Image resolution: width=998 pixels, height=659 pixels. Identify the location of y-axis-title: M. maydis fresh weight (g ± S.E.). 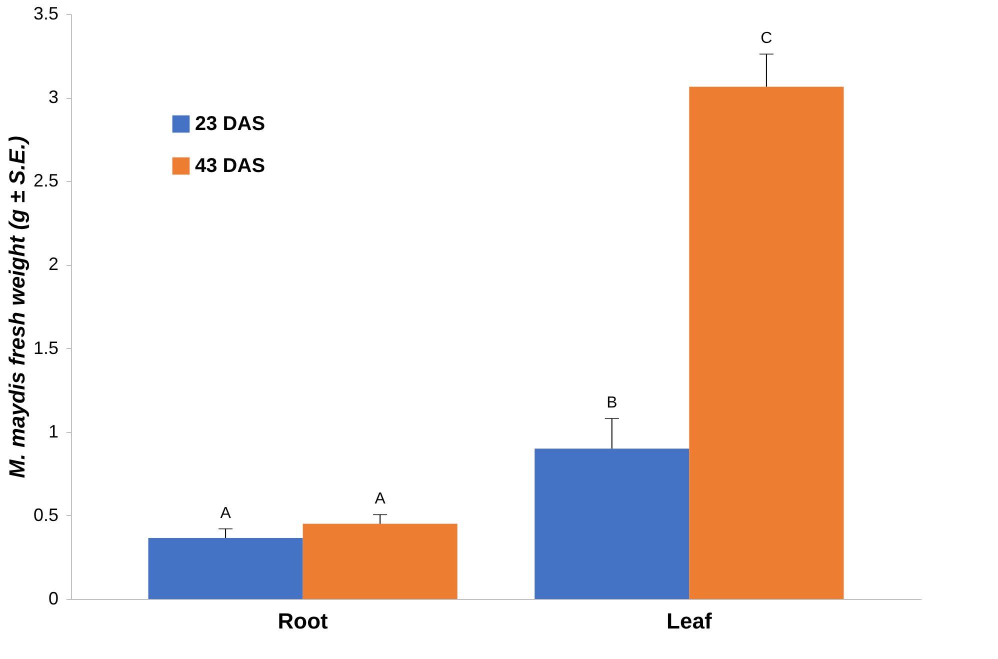
(17, 307).